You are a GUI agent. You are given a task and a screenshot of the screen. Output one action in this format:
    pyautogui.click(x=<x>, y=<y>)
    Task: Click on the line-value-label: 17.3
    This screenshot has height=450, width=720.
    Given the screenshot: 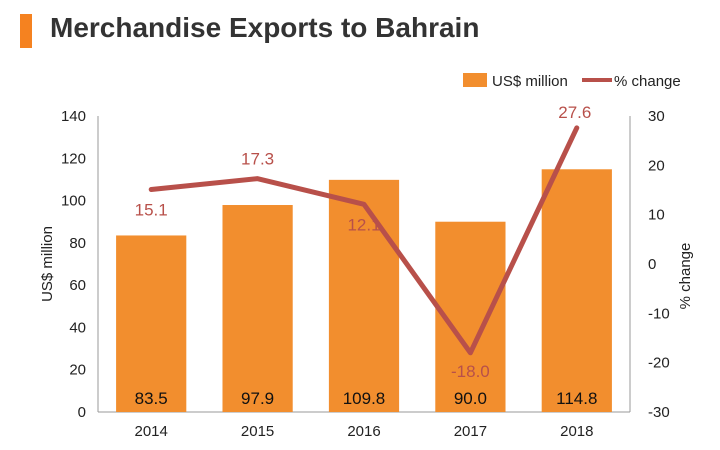 What is the action you would take?
    pyautogui.click(x=257, y=159)
    